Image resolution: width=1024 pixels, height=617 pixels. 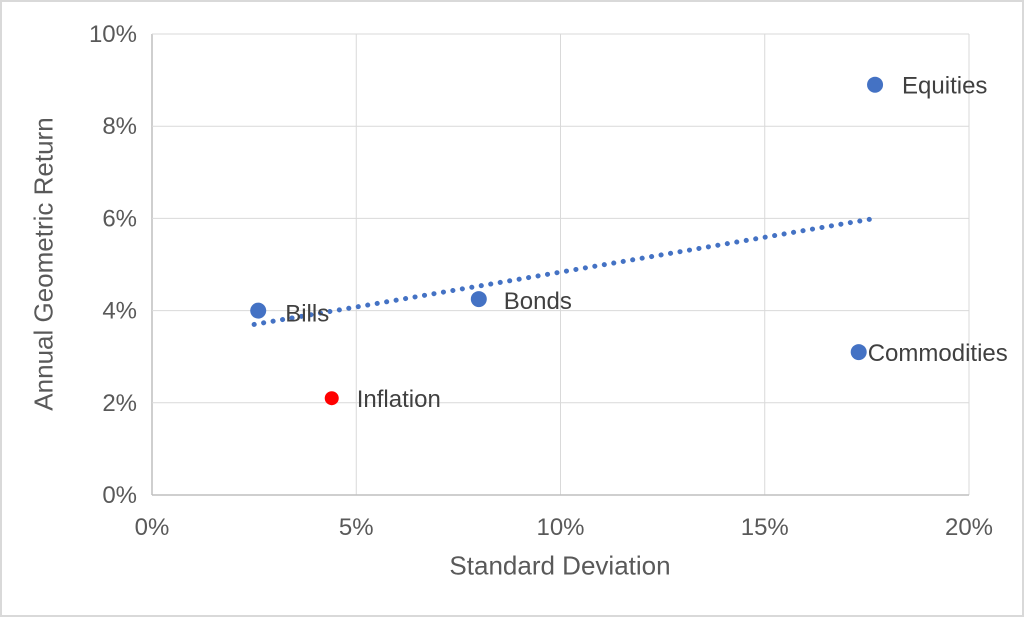 I want to click on data-point-label-commodities: Commodities, so click(x=938, y=353).